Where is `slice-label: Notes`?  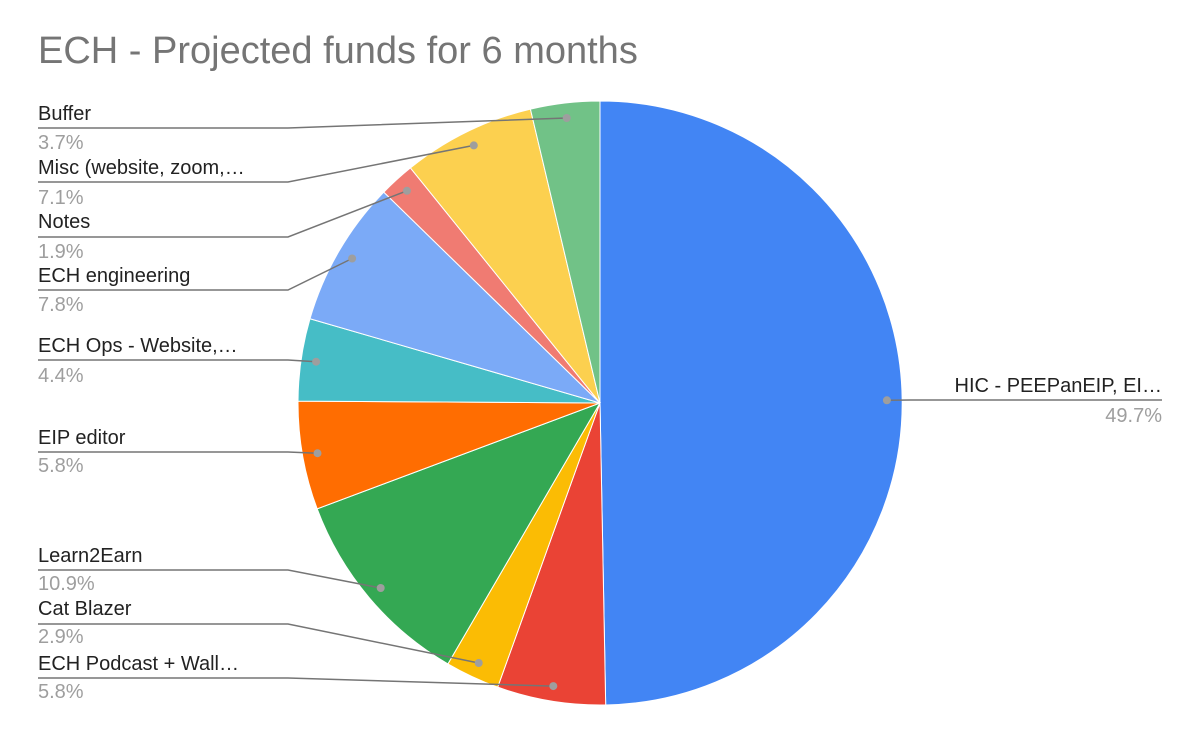
slice-label: Notes is located at coordinates (64, 222).